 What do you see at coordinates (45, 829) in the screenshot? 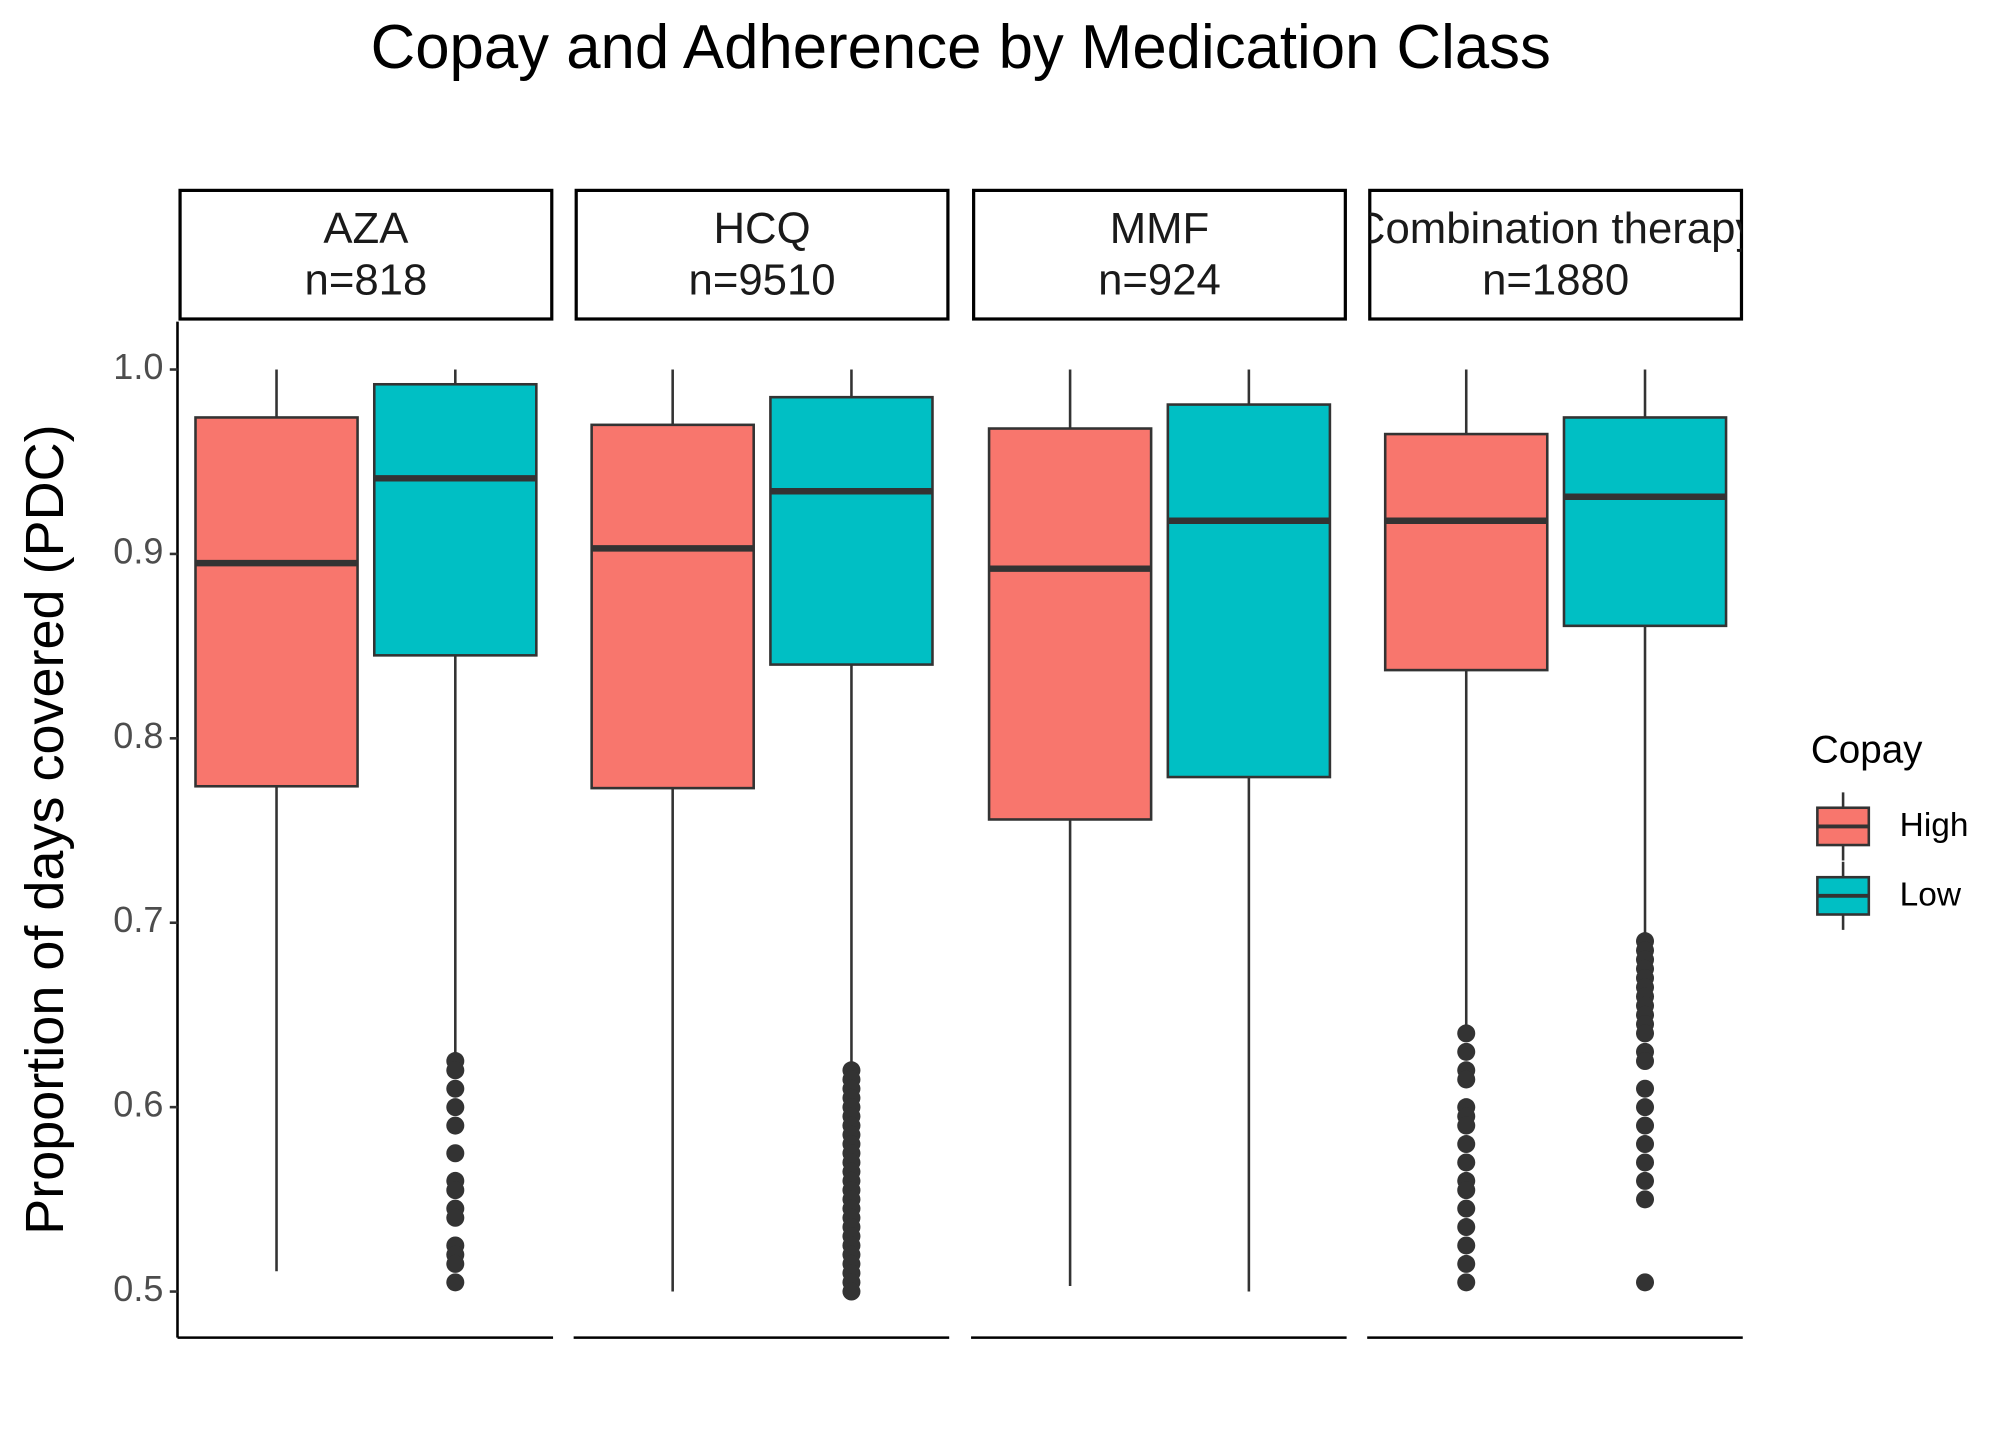
I see `y-axis-label: Proportion of days covered (PDC)` at bounding box center [45, 829].